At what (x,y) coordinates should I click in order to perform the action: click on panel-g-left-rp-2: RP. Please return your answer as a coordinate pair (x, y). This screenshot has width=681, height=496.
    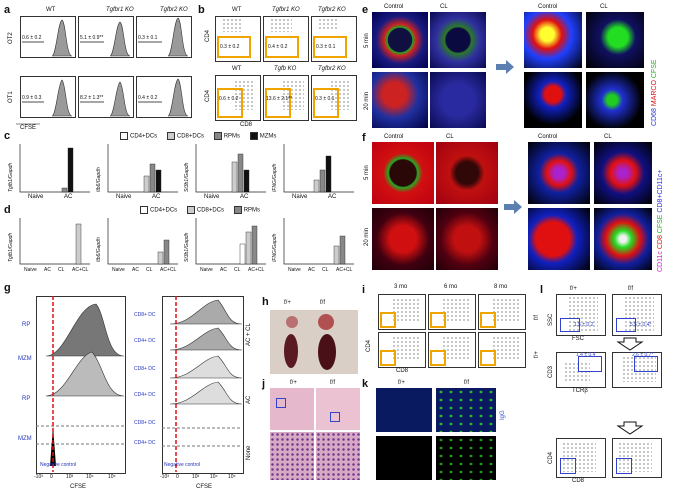
    Looking at the image, I should click on (26, 399).